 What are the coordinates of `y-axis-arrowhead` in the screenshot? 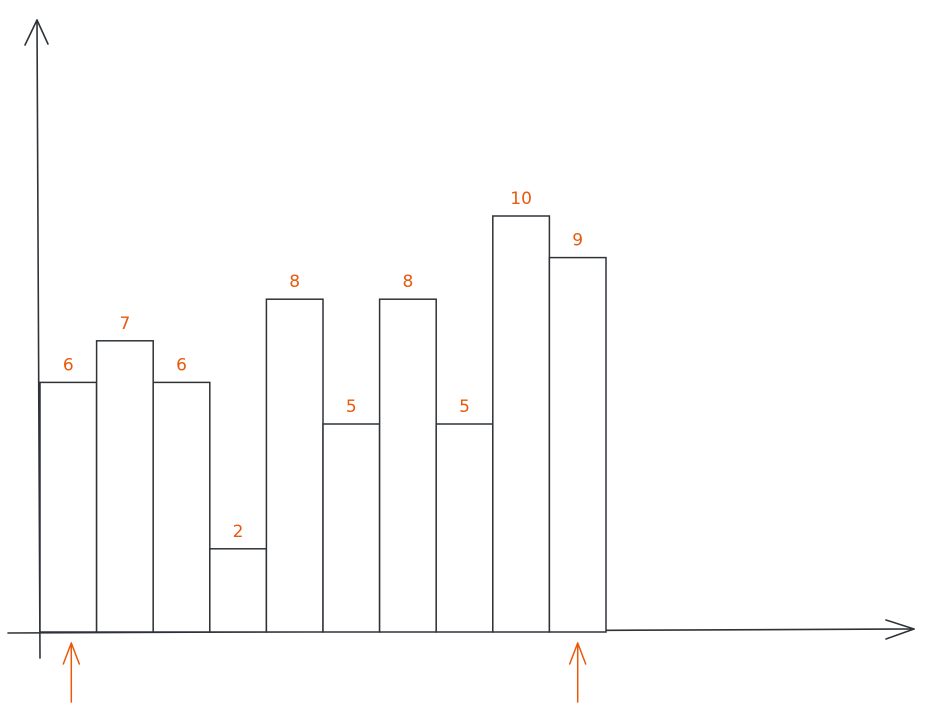 It's located at (36, 32).